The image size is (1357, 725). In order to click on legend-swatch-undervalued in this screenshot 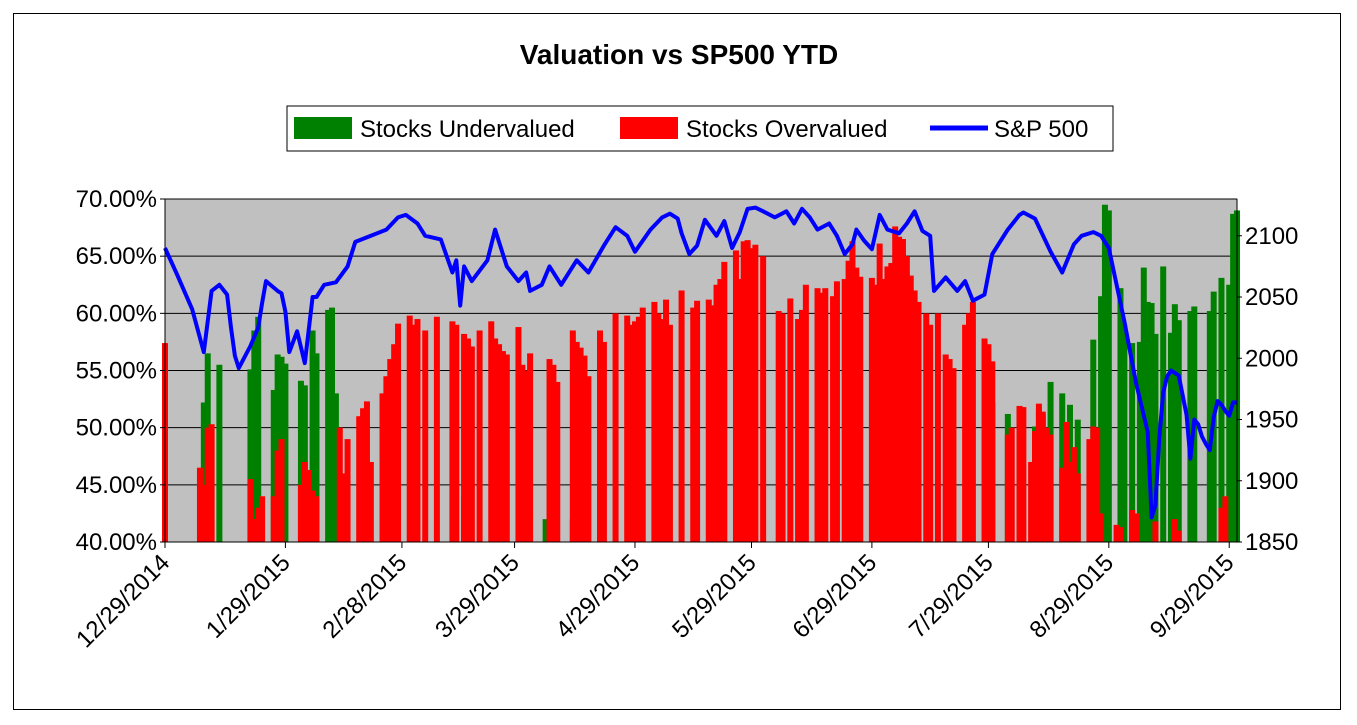, I will do `click(323, 128)`.